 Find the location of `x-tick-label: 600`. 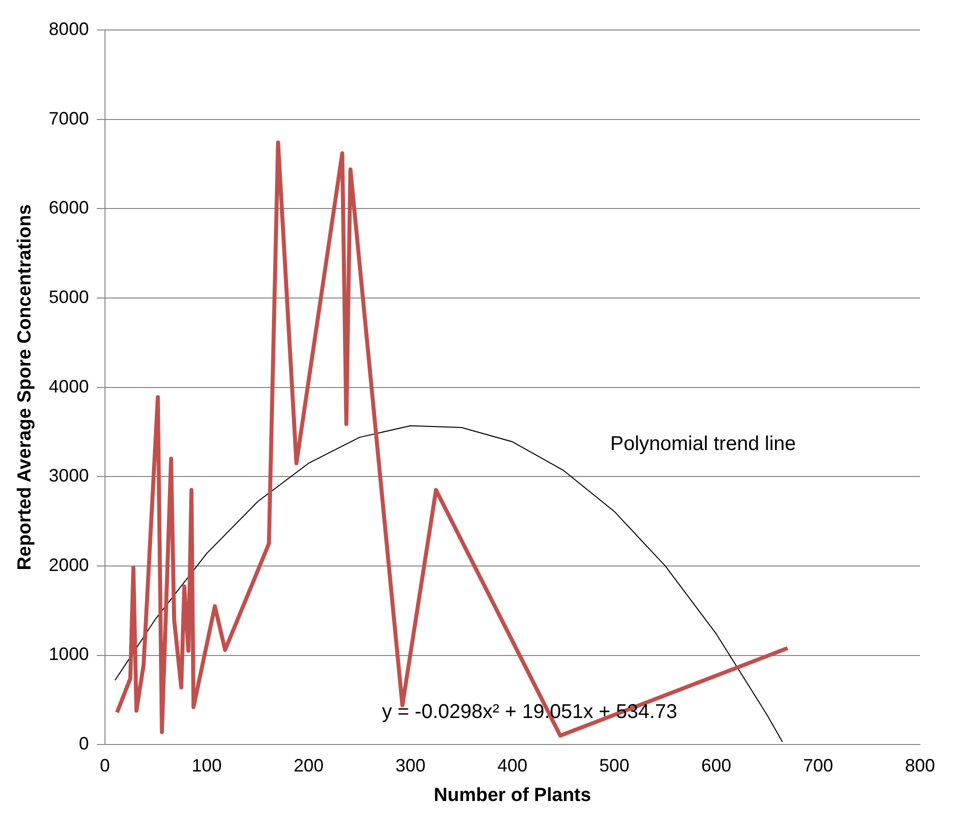

x-tick-label: 600 is located at coordinates (716, 765).